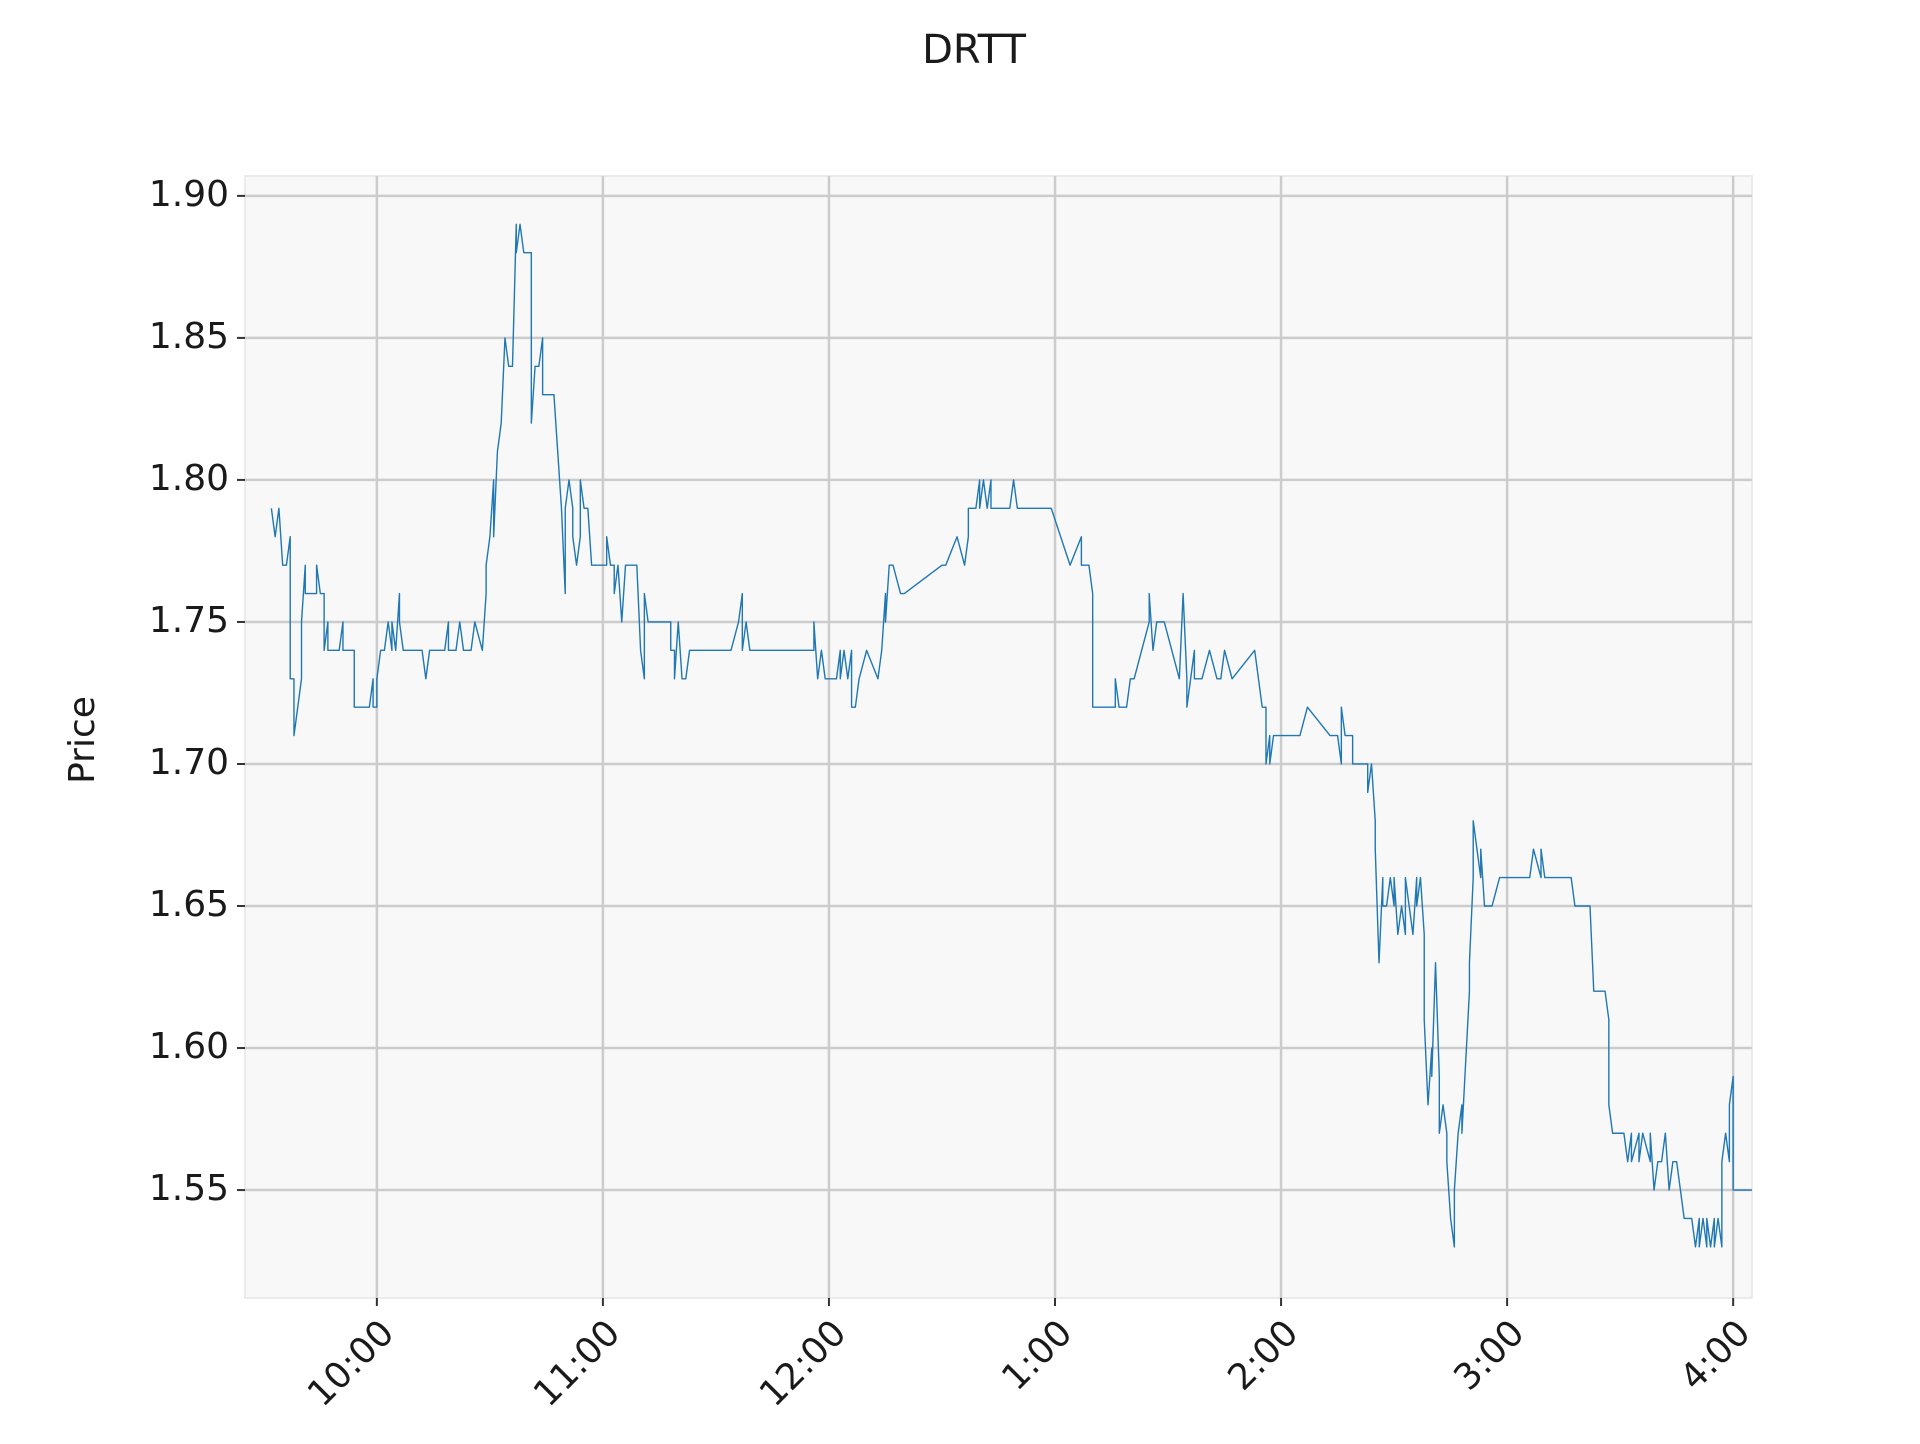  Describe the element at coordinates (189, 1046) in the screenshot. I see `y-tick-label: 1.60` at that location.